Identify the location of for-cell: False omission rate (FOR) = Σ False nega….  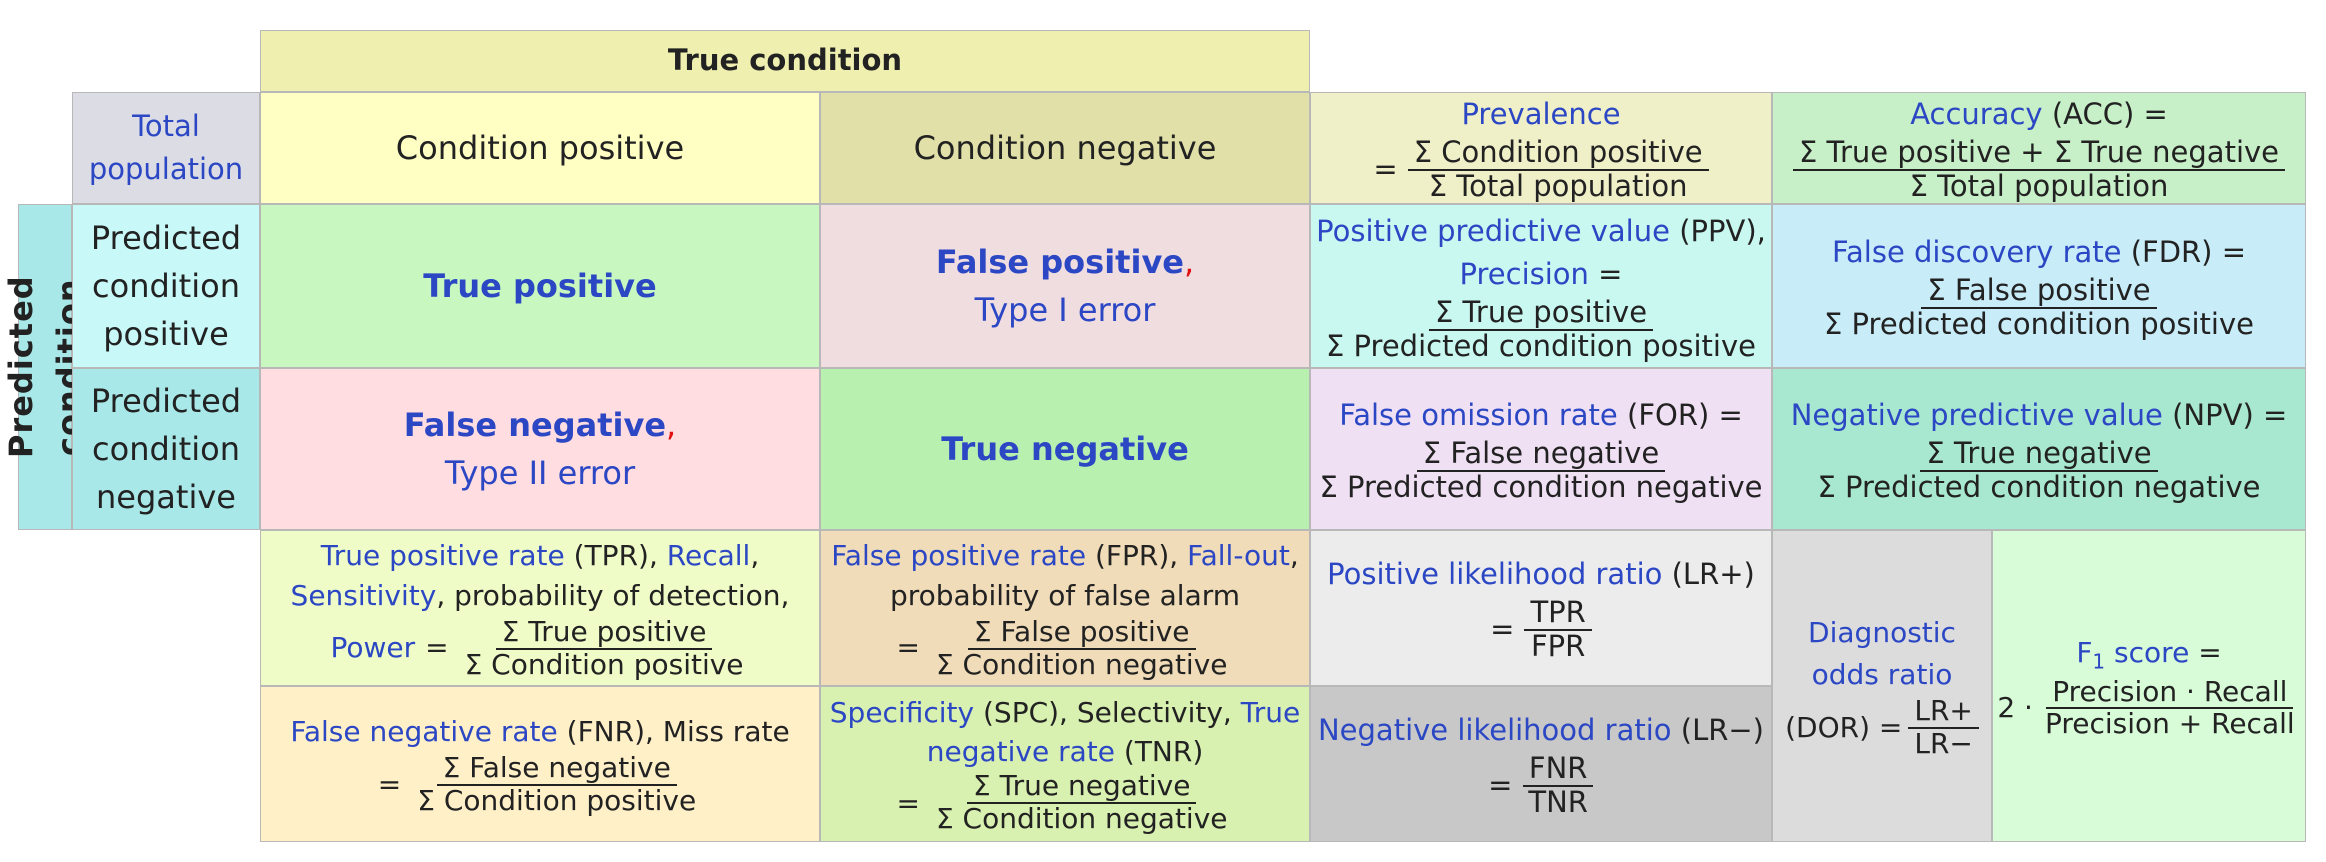
(1541, 449).